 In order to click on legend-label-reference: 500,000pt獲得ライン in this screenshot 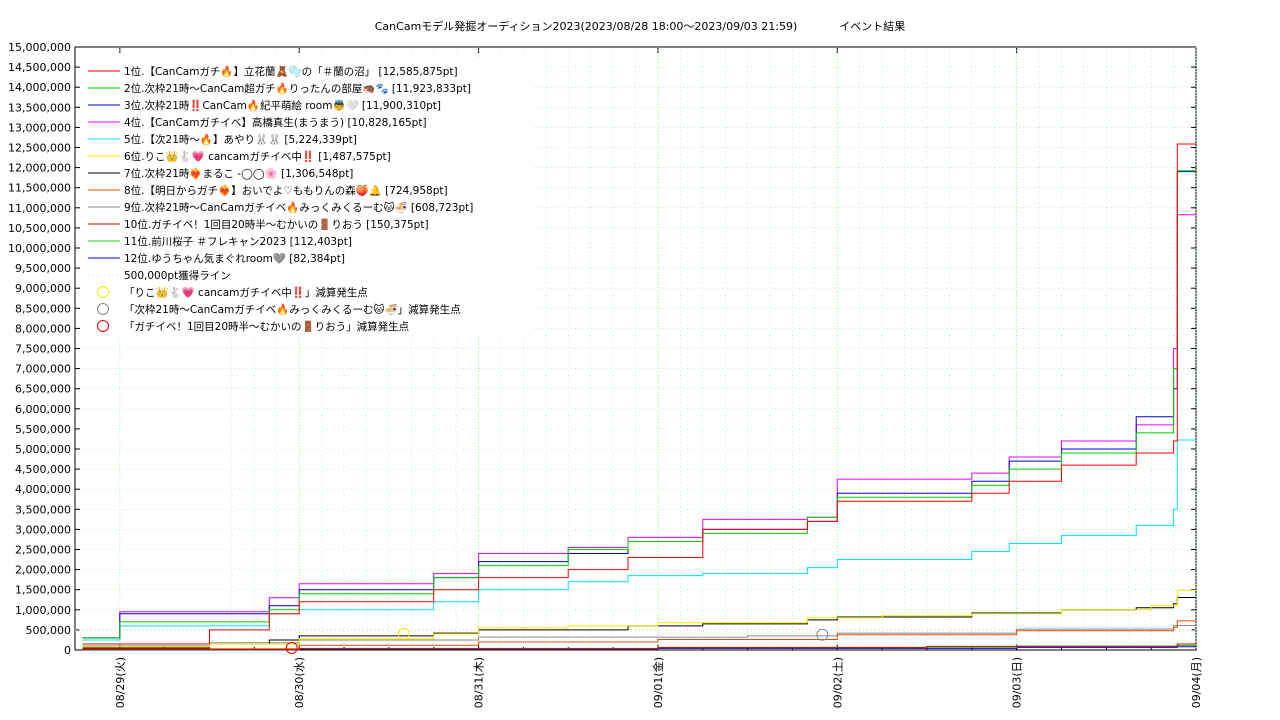, I will do `click(177, 275)`.